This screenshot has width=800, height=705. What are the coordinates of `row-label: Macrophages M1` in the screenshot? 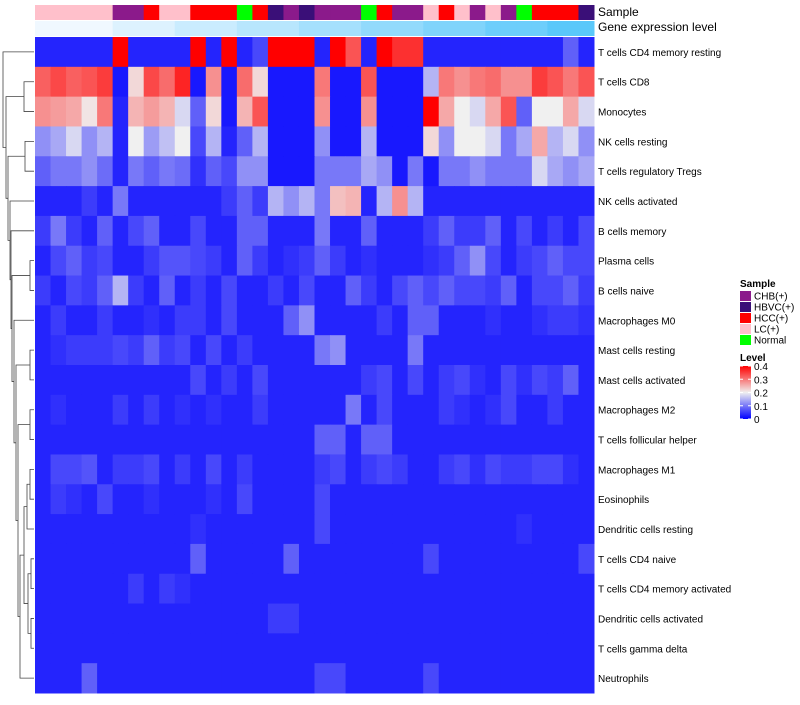 It's located at (637, 470).